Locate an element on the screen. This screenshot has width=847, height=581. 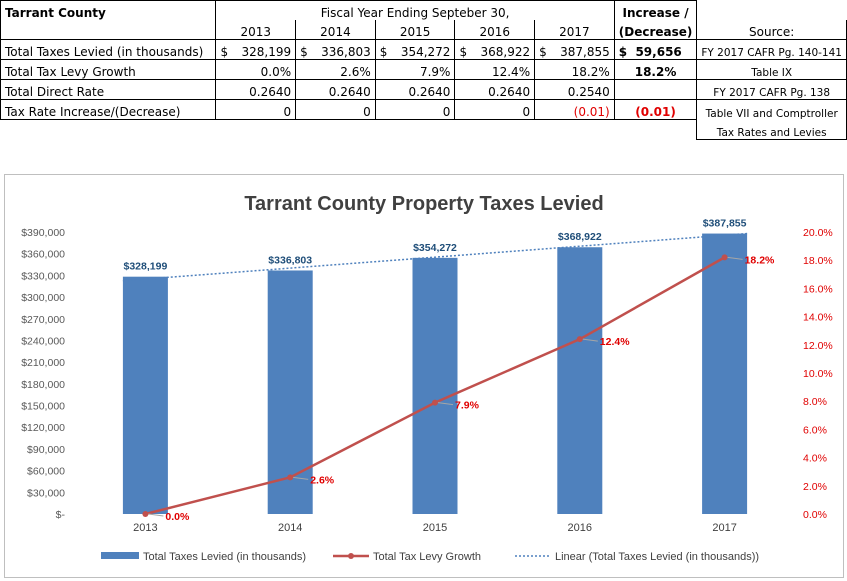
increase-header-2: (Decrease) is located at coordinates (655, 30).